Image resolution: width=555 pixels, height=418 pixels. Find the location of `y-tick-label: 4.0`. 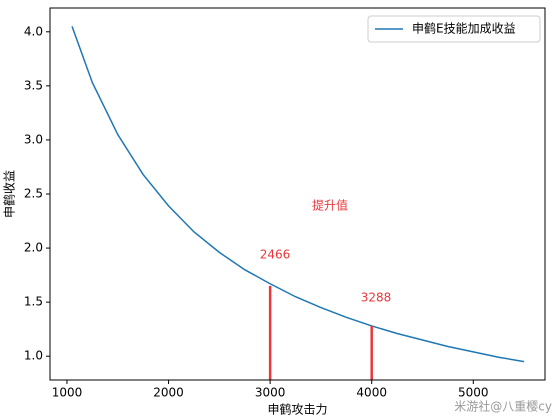

y-tick-label: 4.0 is located at coordinates (33, 31).